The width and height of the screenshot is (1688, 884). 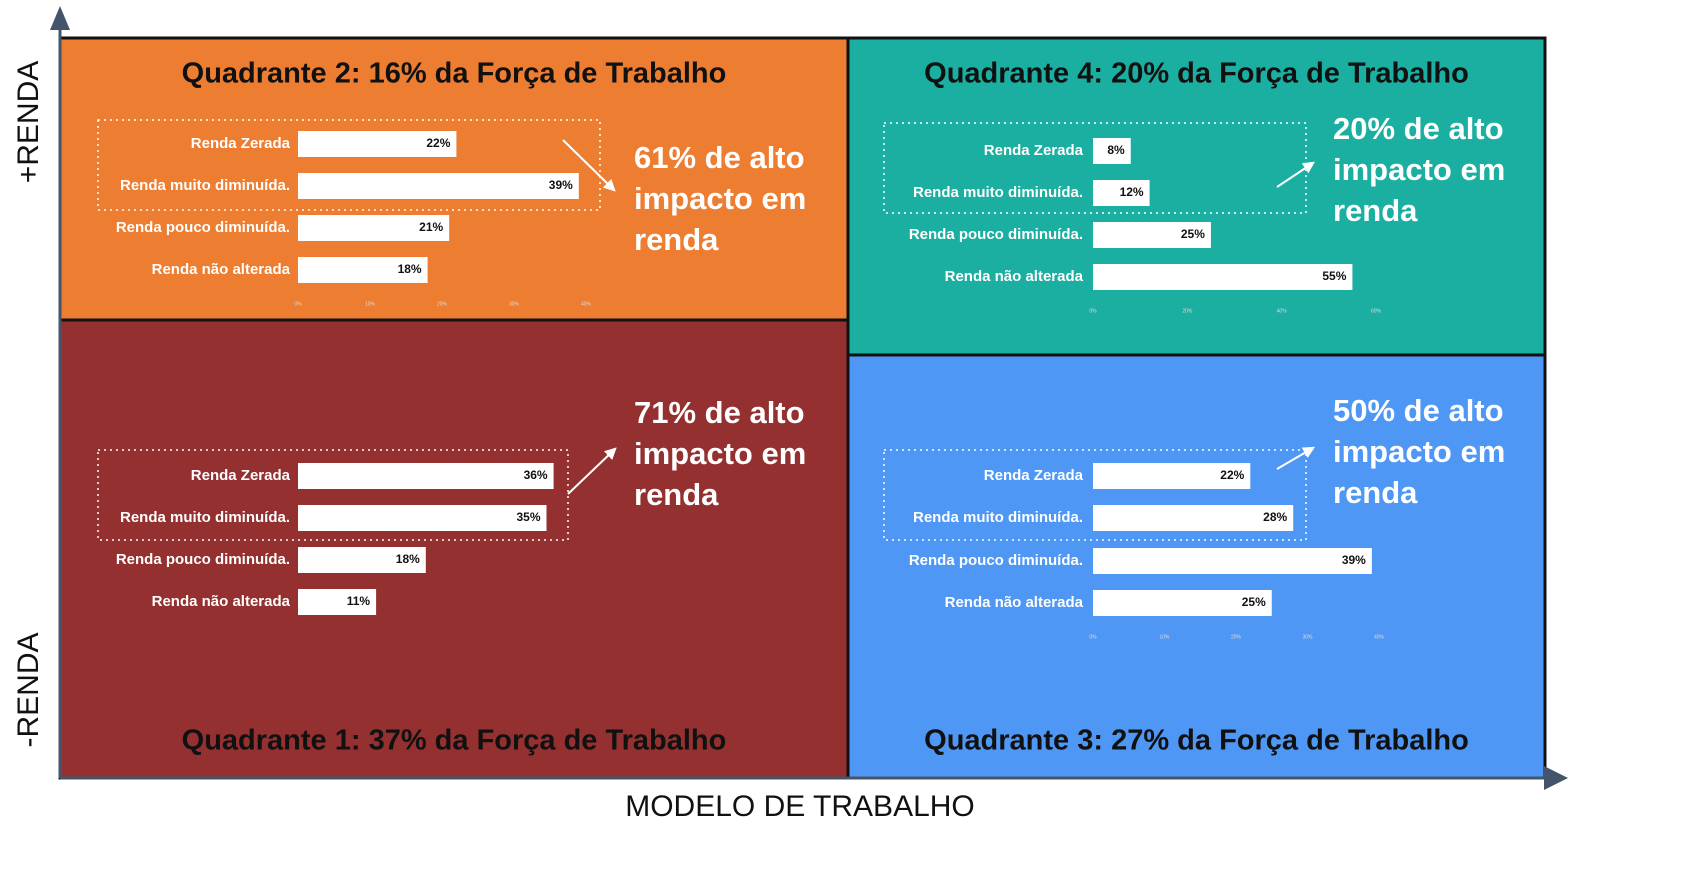 I want to click on annotation: 71% de alto, so click(x=719, y=412).